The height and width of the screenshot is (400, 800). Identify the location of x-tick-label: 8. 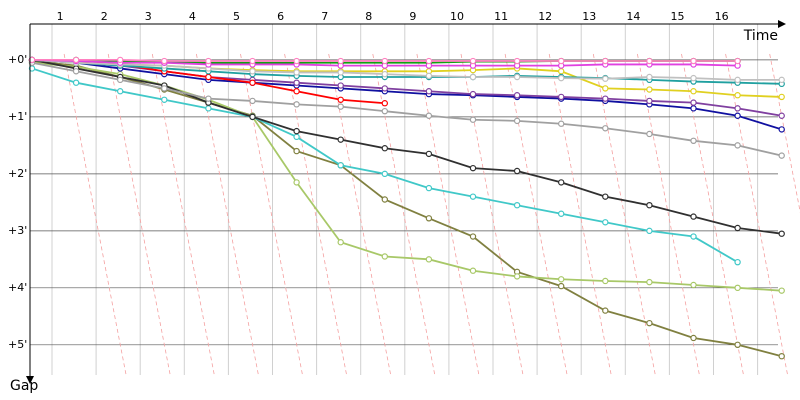
(368, 16).